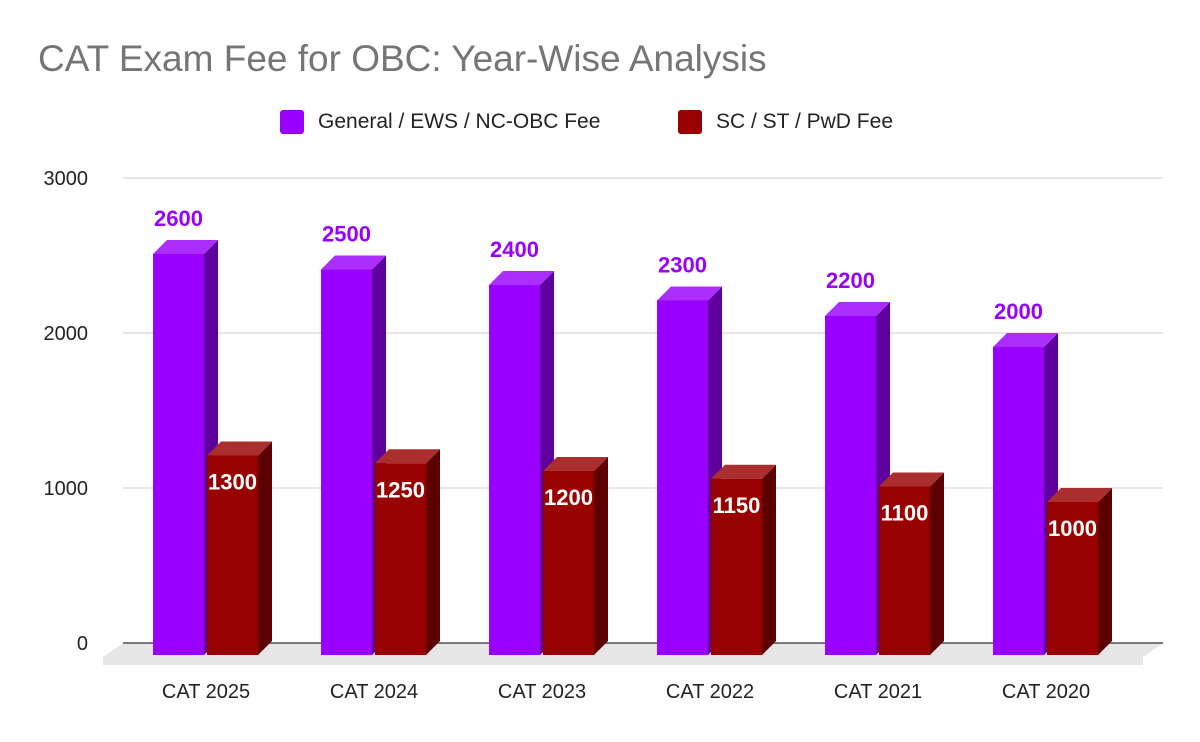  Describe the element at coordinates (82, 644) in the screenshot. I see `y-tick-label: 0` at that location.